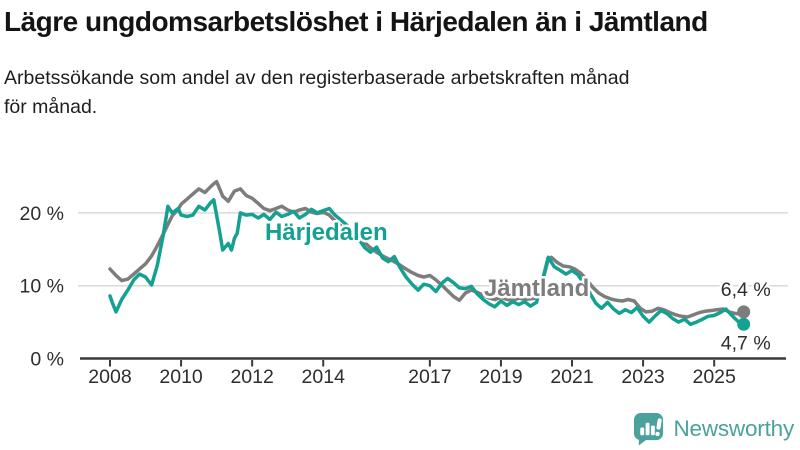 This screenshot has width=800, height=450. What do you see at coordinates (429, 377) in the screenshot?
I see `x-tick-label: 2017` at bounding box center [429, 377].